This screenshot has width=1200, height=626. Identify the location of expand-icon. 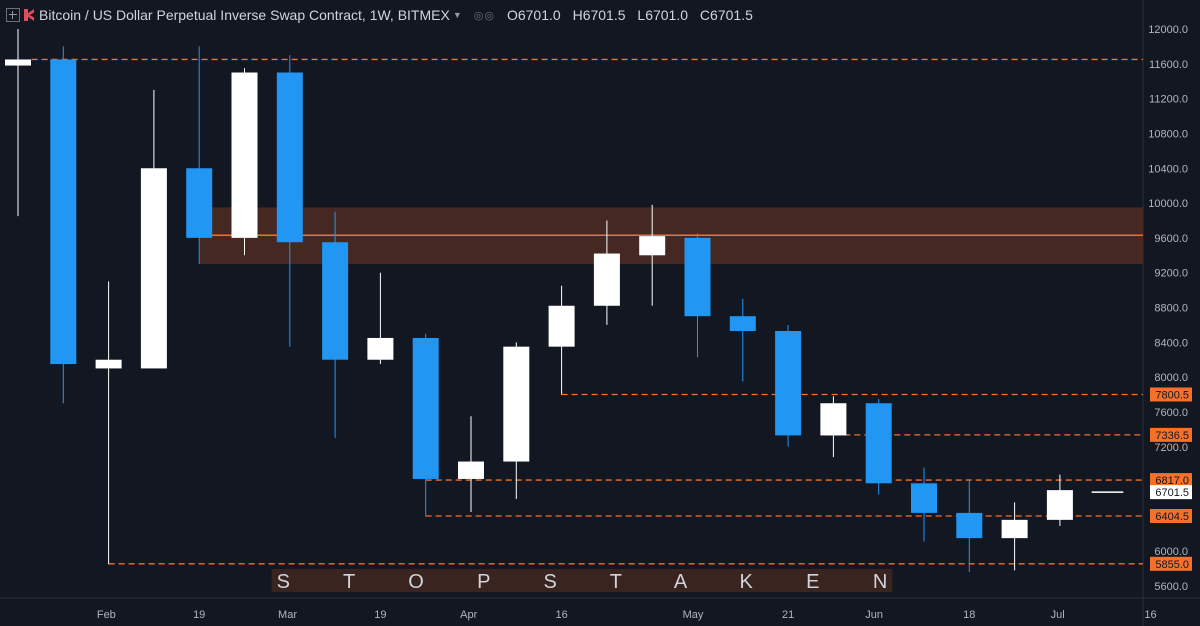
(13, 15).